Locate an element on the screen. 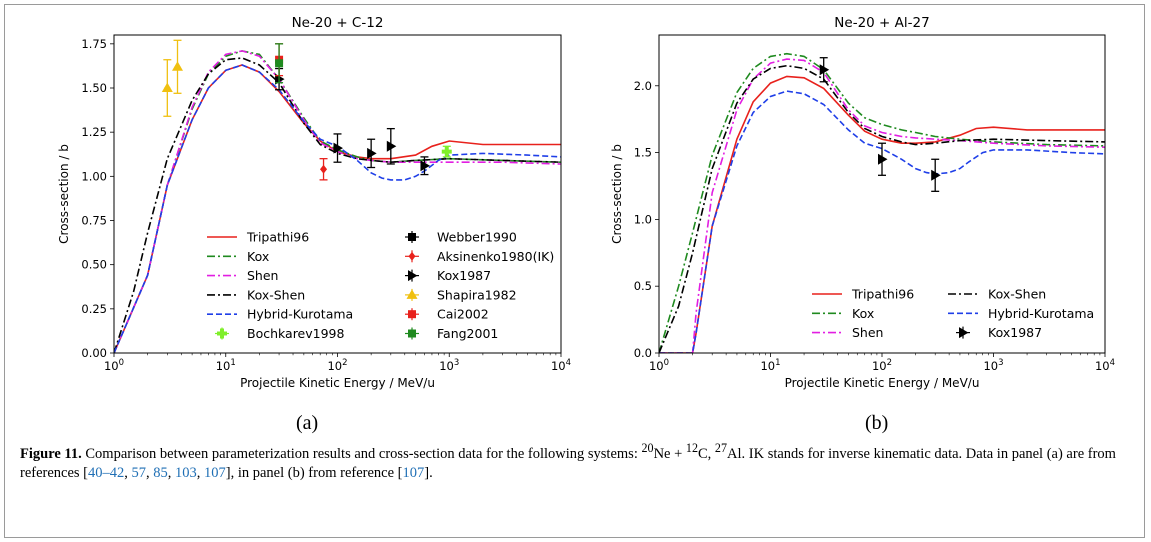 This screenshot has width=1151, height=542. caption-figure-label: Figure 11. is located at coordinates (51, 453).